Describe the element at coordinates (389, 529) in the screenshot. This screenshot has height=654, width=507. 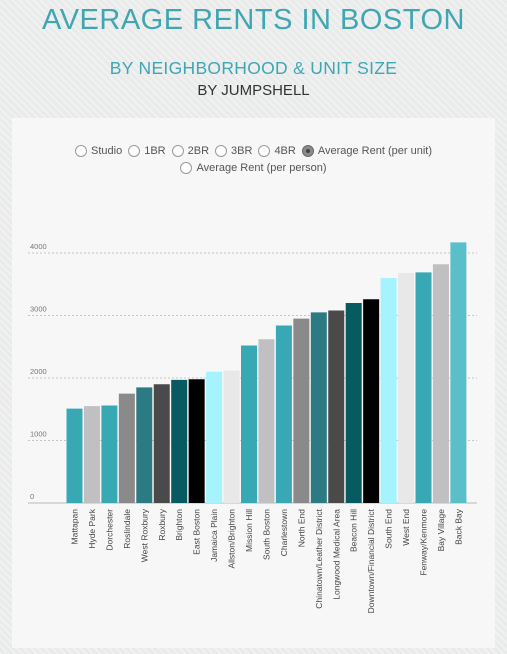
I see `category-label: South End` at that location.